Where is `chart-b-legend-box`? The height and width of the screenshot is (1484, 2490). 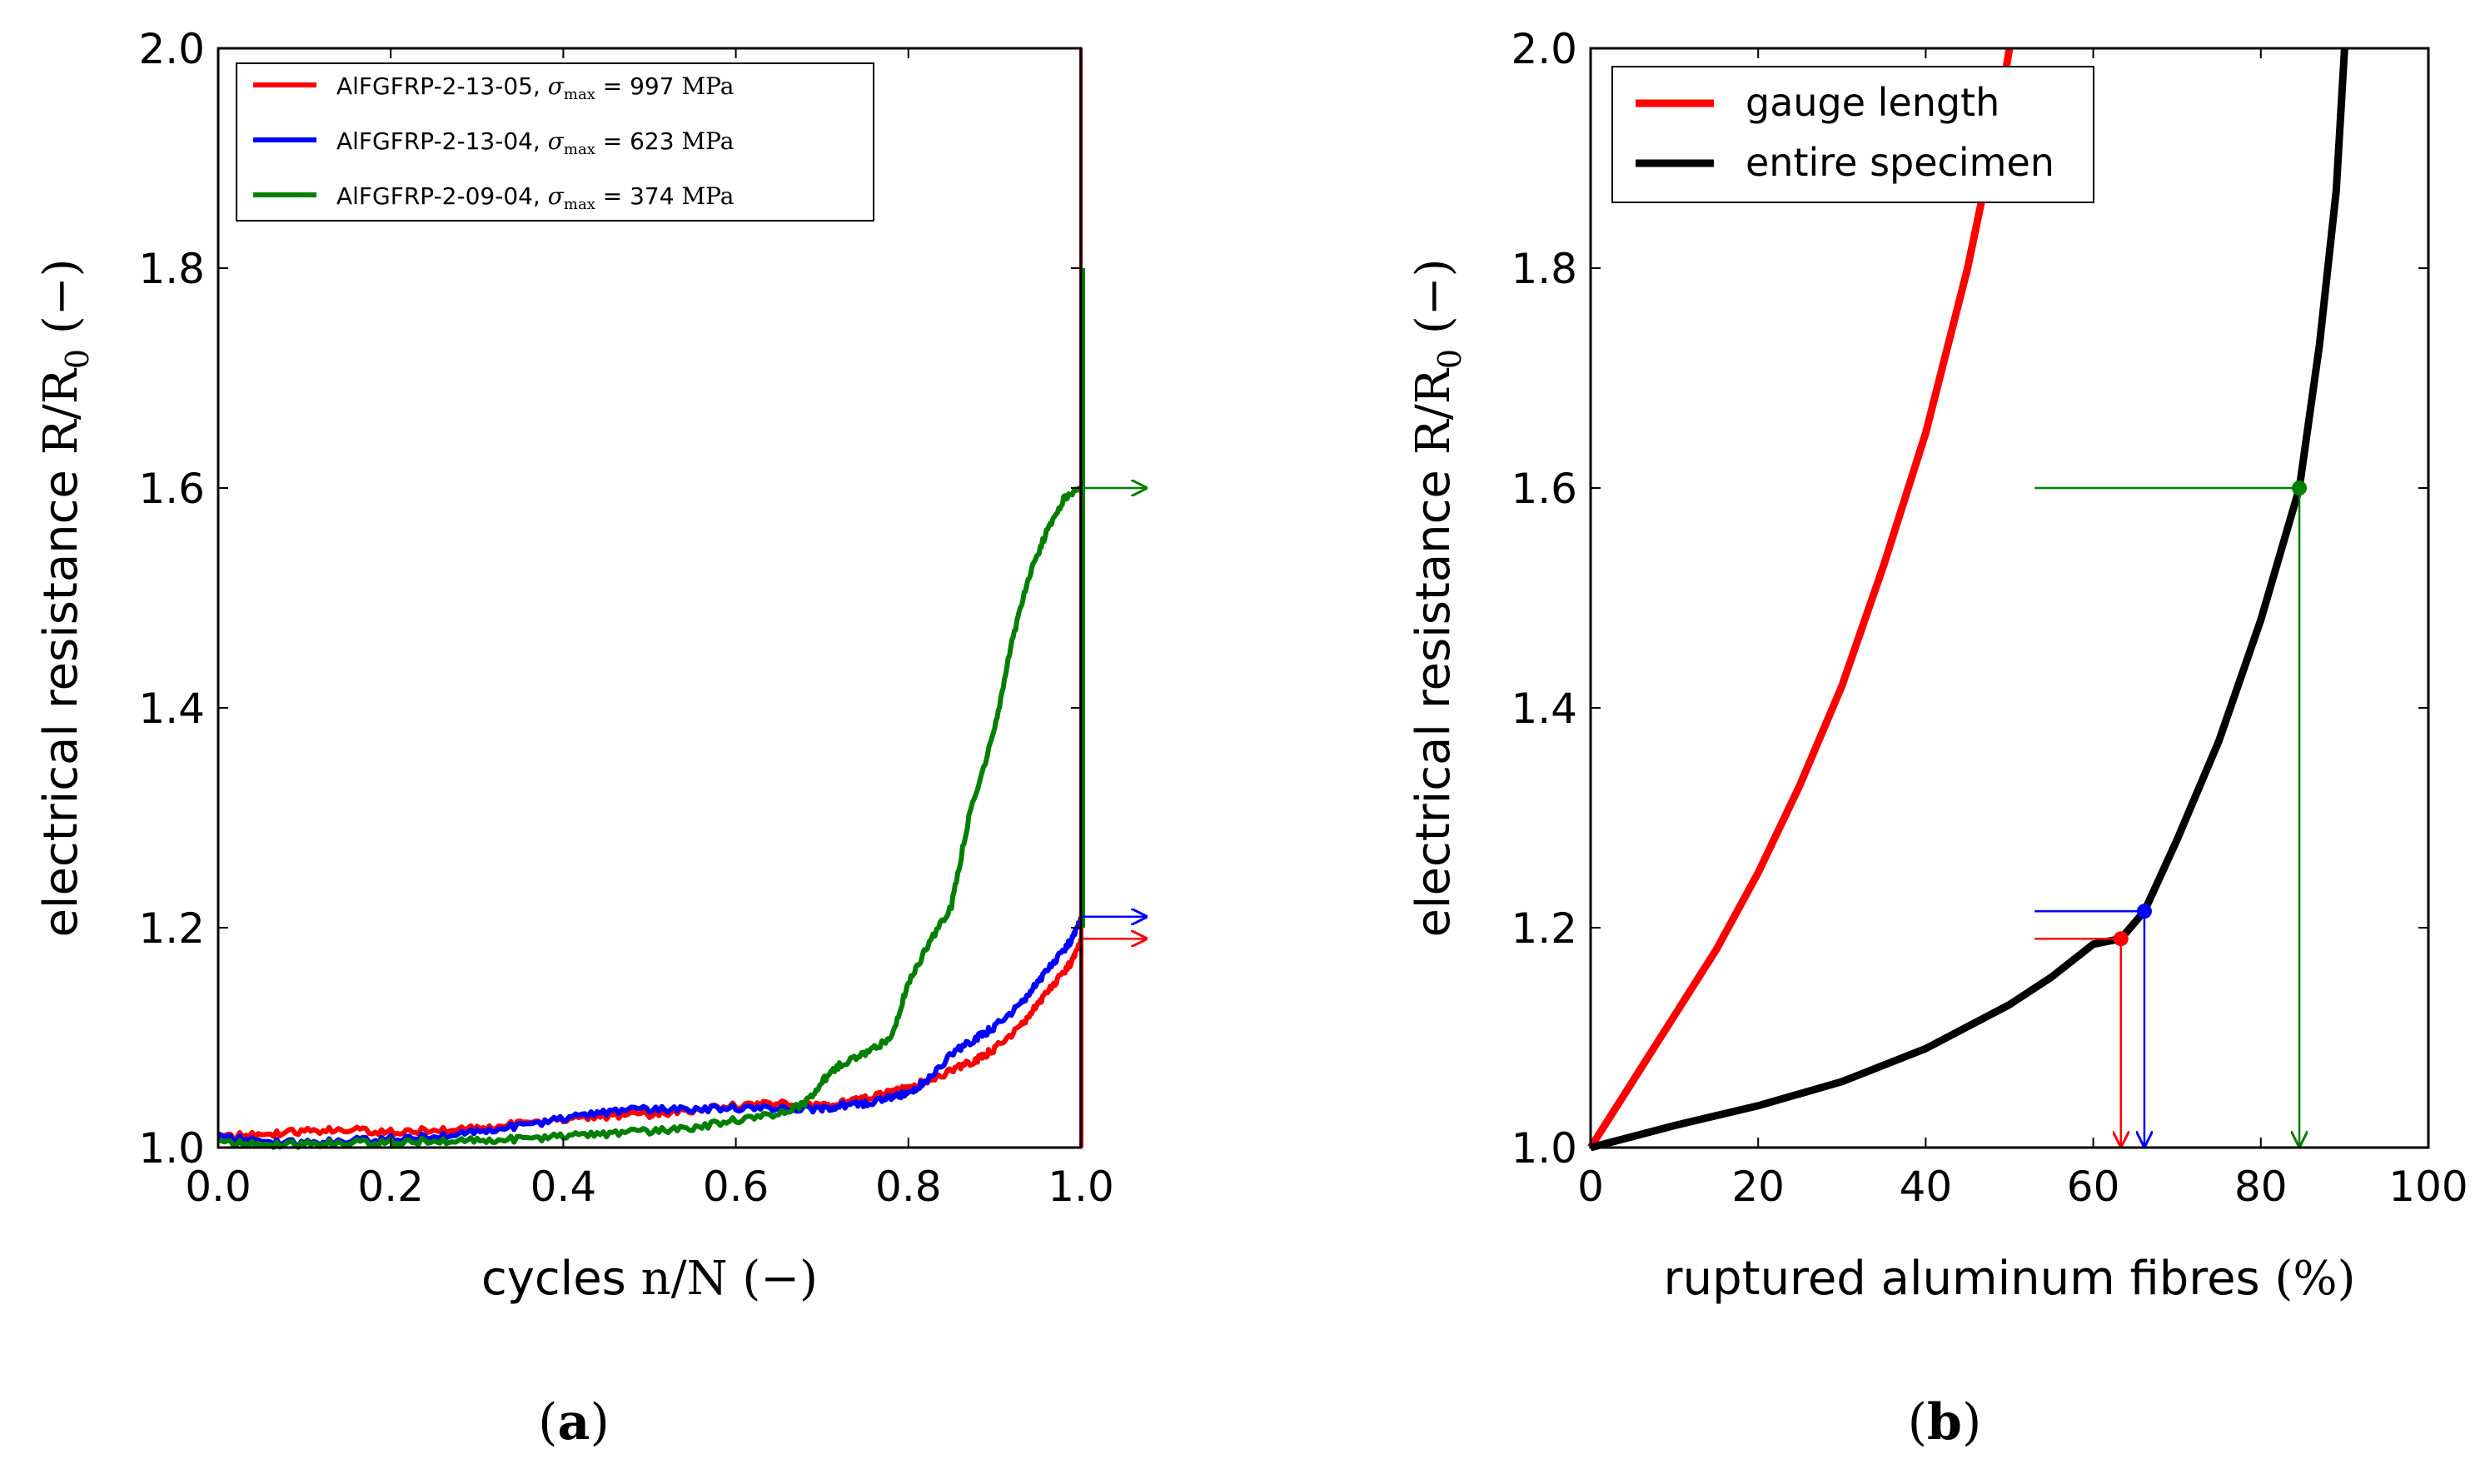 chart-b-legend-box is located at coordinates (1852, 134).